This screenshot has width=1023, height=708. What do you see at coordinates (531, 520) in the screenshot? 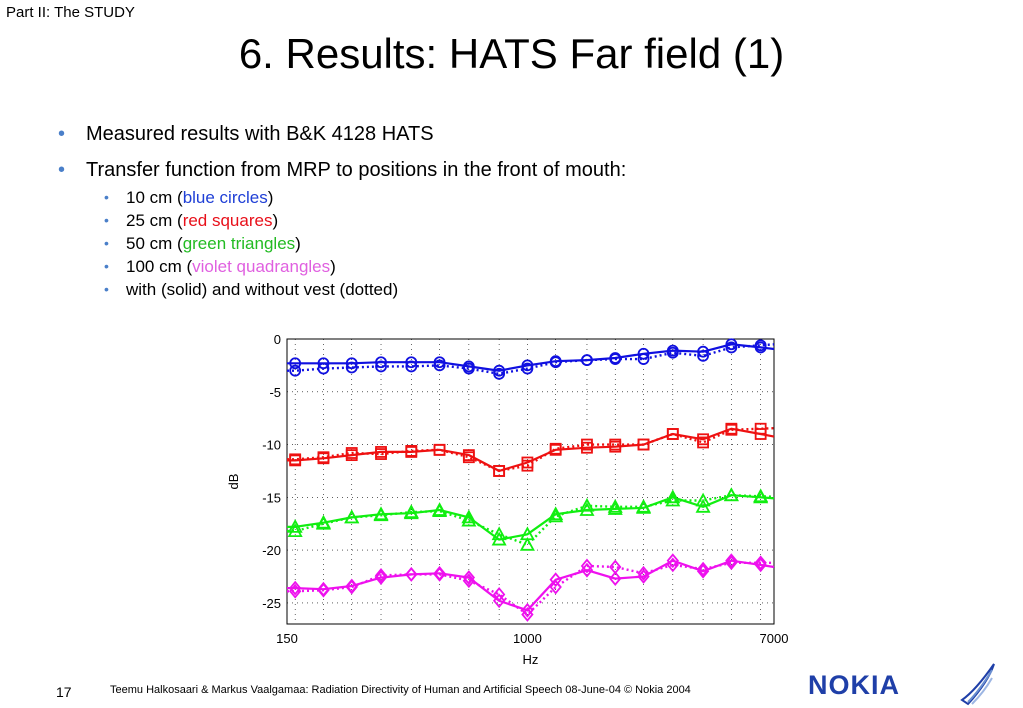
I see `series-line-triangle-dotted` at bounding box center [531, 520].